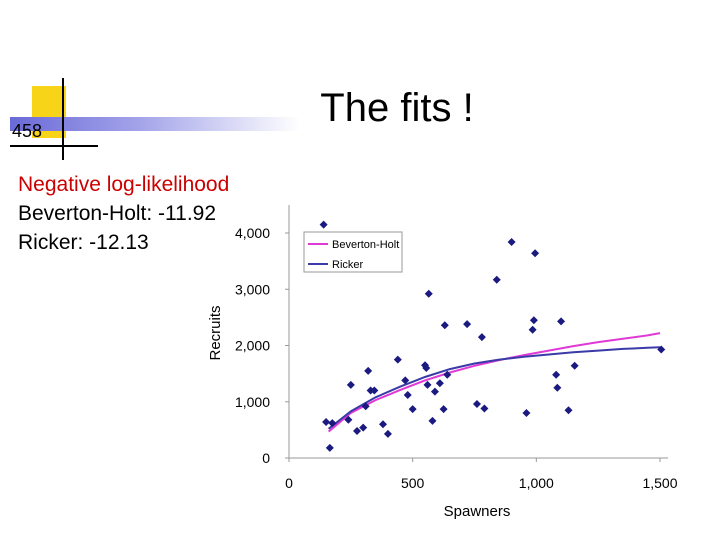  What do you see at coordinates (117, 213) in the screenshot?
I see `fit-summary-beverton-holt: Beverton-Holt: -11.92` at bounding box center [117, 213].